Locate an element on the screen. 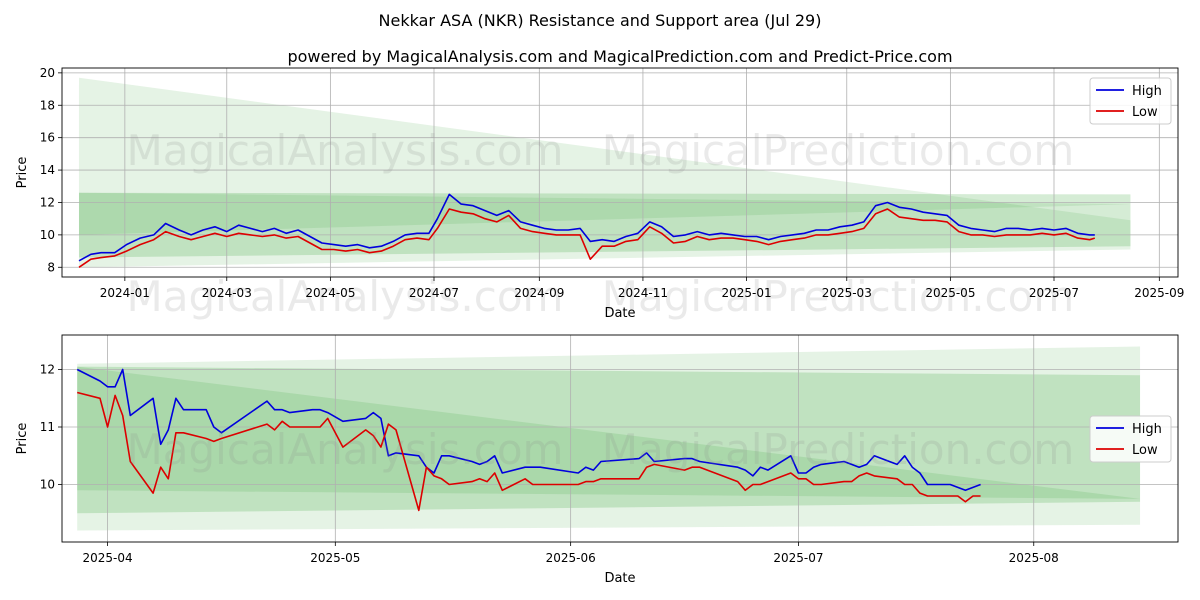 The image size is (1200, 600). x-tick-label: 2024-11 is located at coordinates (643, 293).